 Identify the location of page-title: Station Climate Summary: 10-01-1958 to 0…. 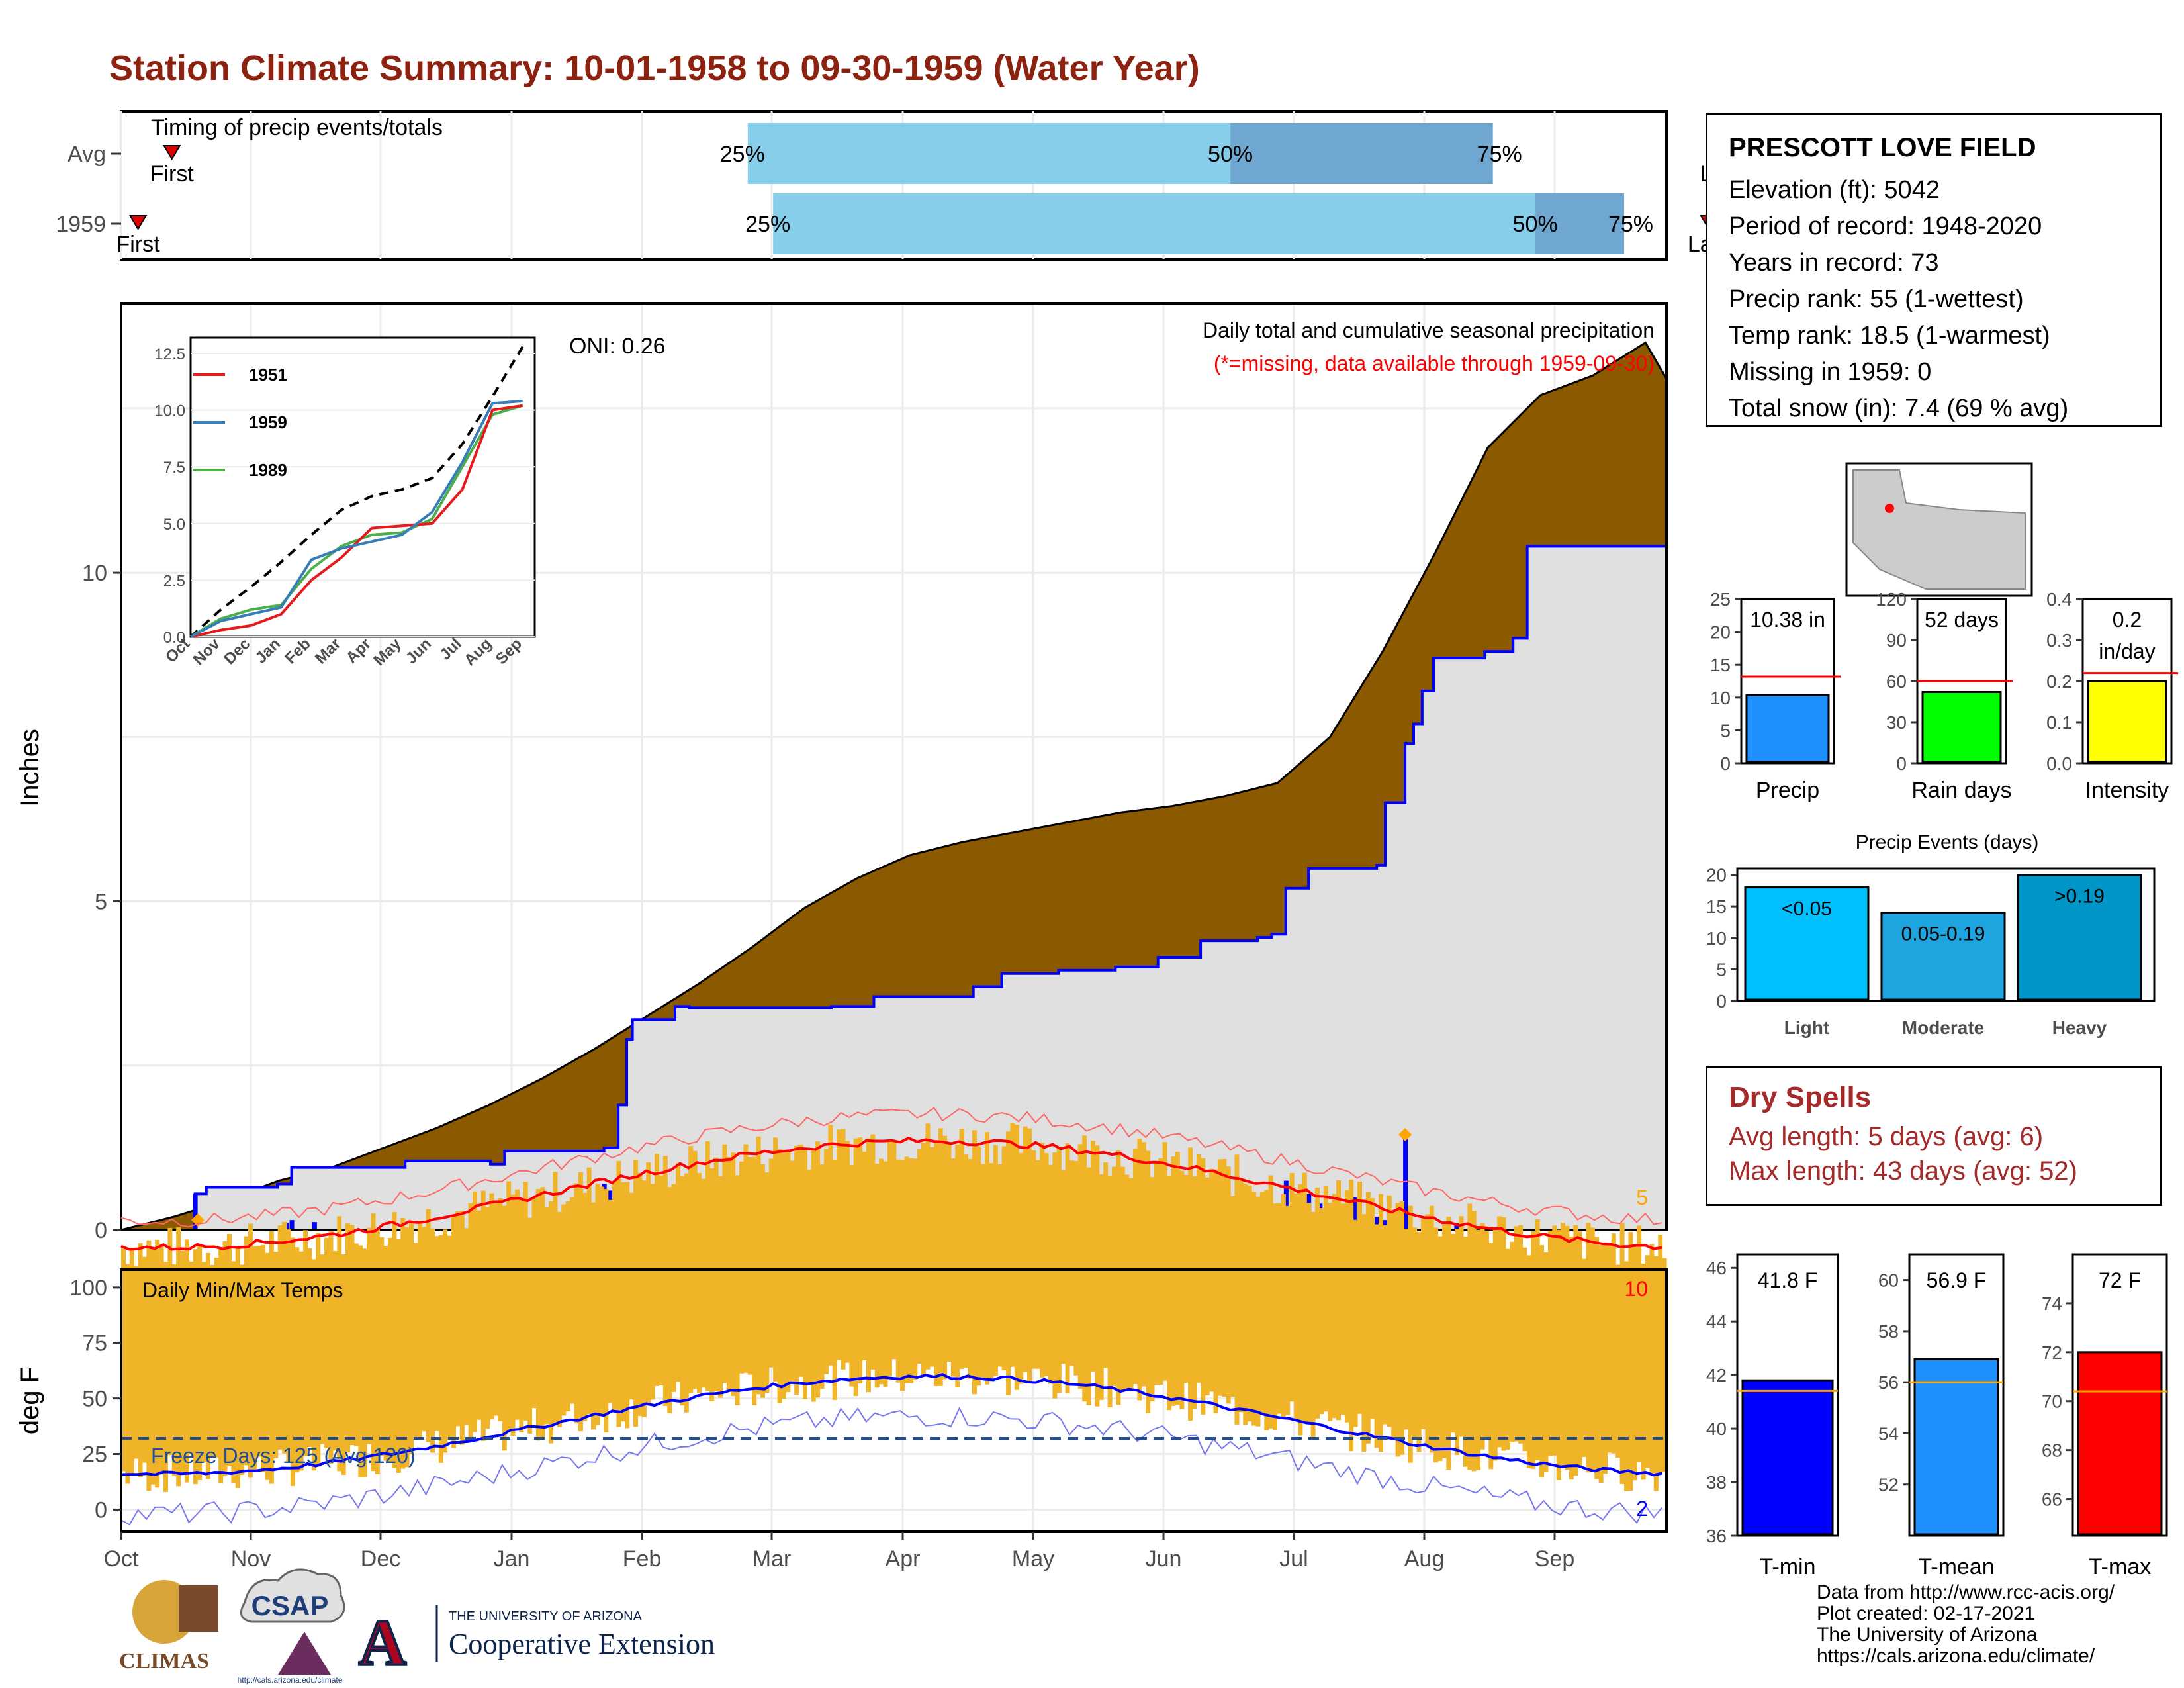
(654, 68).